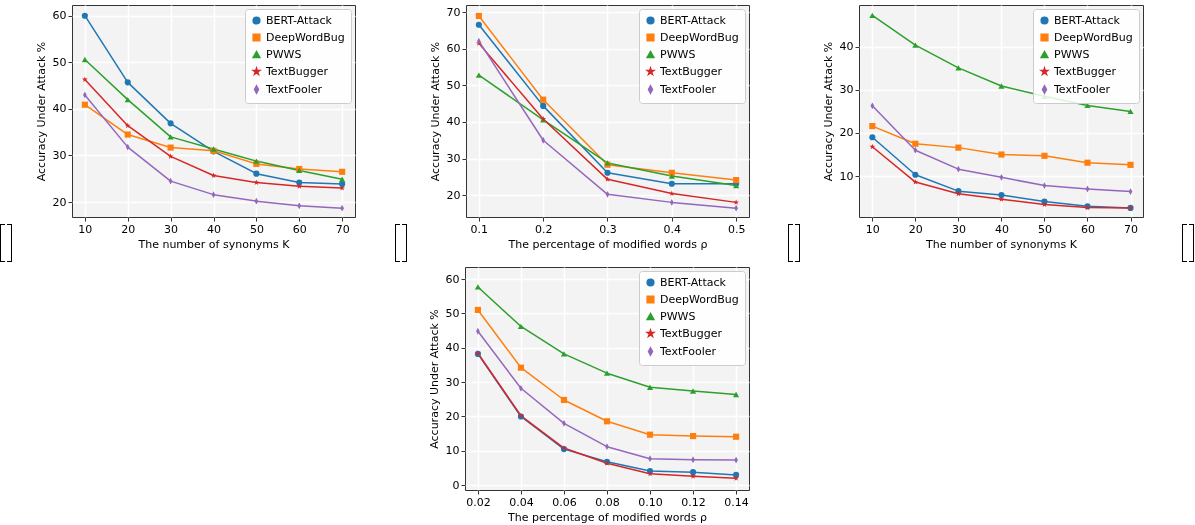  Describe the element at coordinates (1087, 229) in the screenshot. I see `x-tick-label: 60` at that location.